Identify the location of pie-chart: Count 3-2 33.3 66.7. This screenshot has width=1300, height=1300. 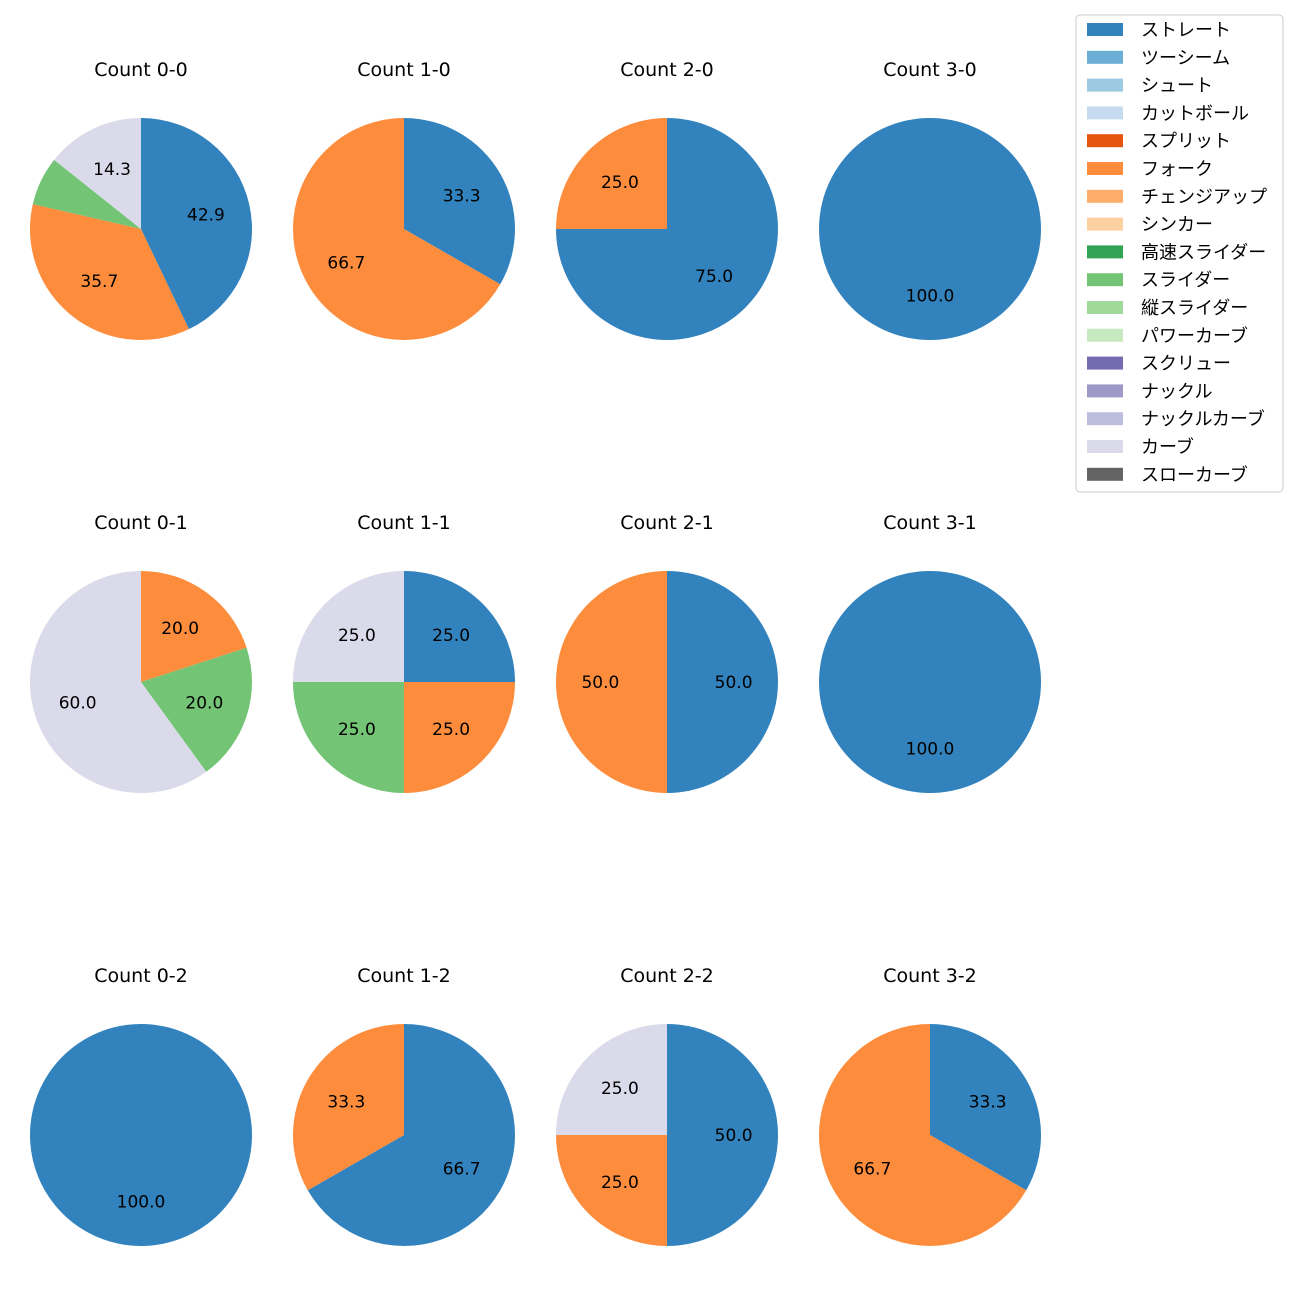
(929, 1106).